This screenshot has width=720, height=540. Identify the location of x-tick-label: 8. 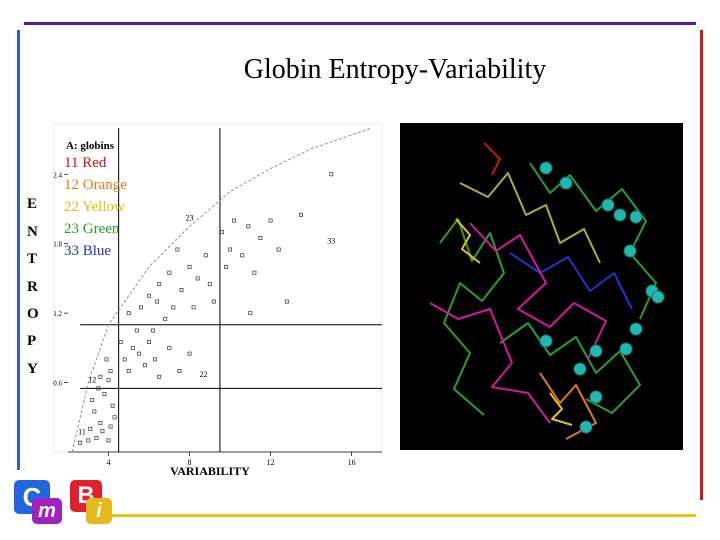
(190, 462).